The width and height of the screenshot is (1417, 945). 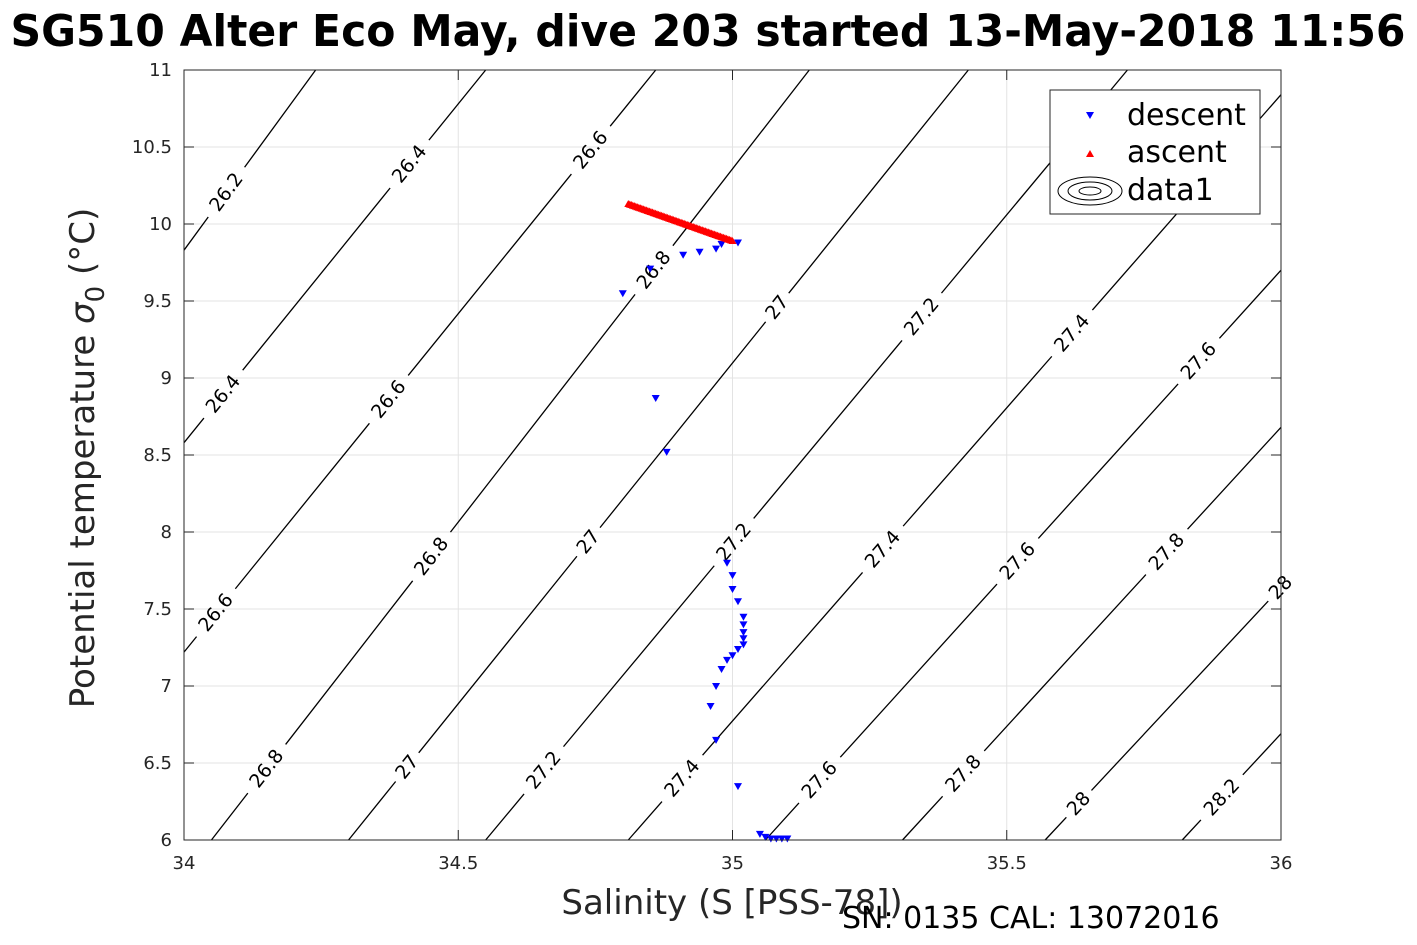 I want to click on y-tick-label: 6.5, so click(x=157, y=763).